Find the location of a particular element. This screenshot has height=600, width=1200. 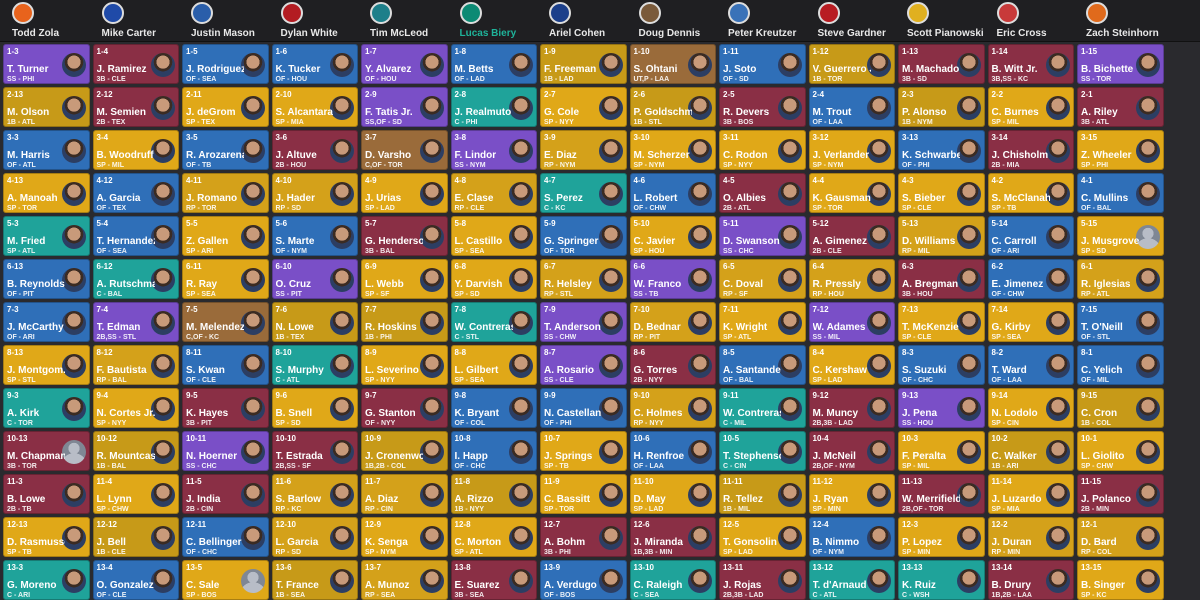

draft-pick-card: 11-4 L. Lynn SP - CHW is located at coordinates (135, 494).